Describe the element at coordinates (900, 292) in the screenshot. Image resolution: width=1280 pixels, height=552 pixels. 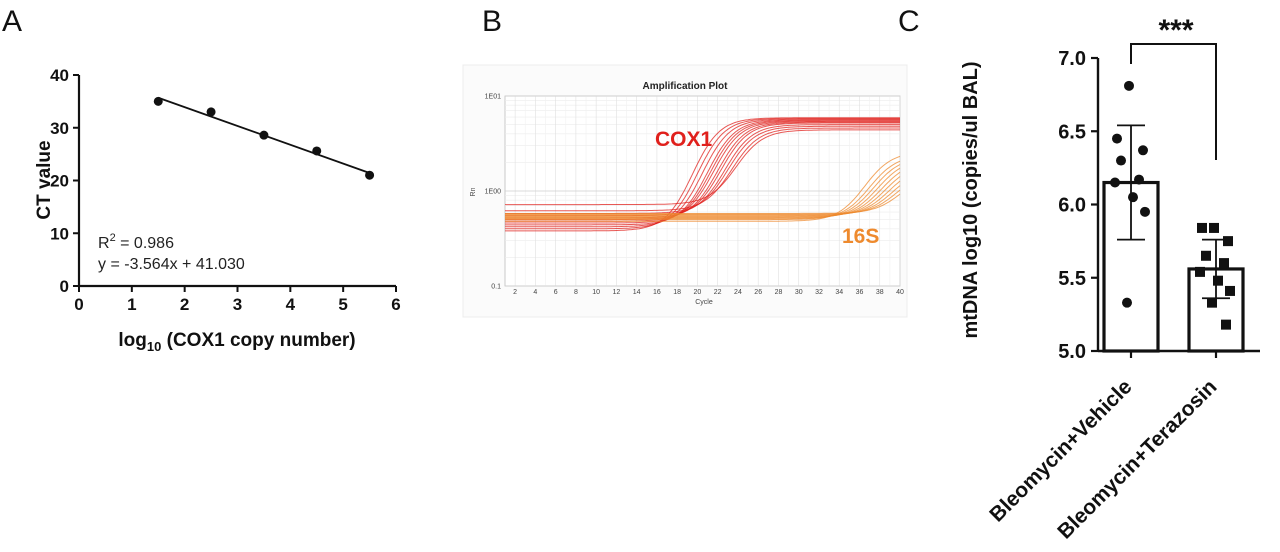
I see `panel-b-x-tick-label: 40` at that location.